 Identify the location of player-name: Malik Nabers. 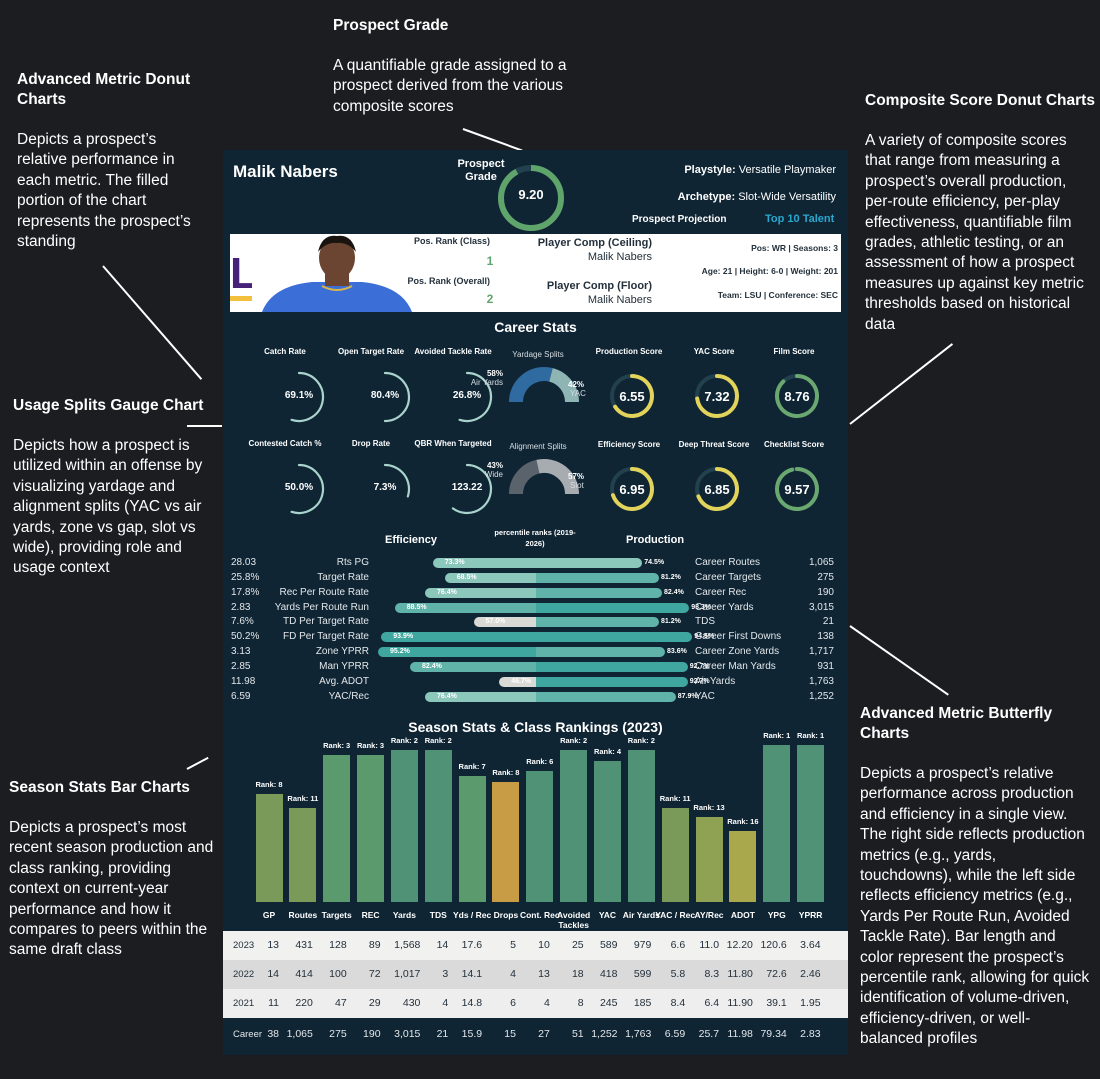
(285, 171).